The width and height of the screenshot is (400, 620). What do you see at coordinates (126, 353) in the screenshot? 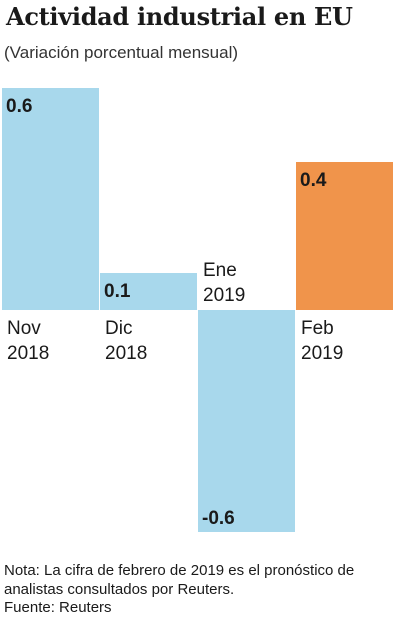
I see `category-label-1-1: 2018` at bounding box center [126, 353].